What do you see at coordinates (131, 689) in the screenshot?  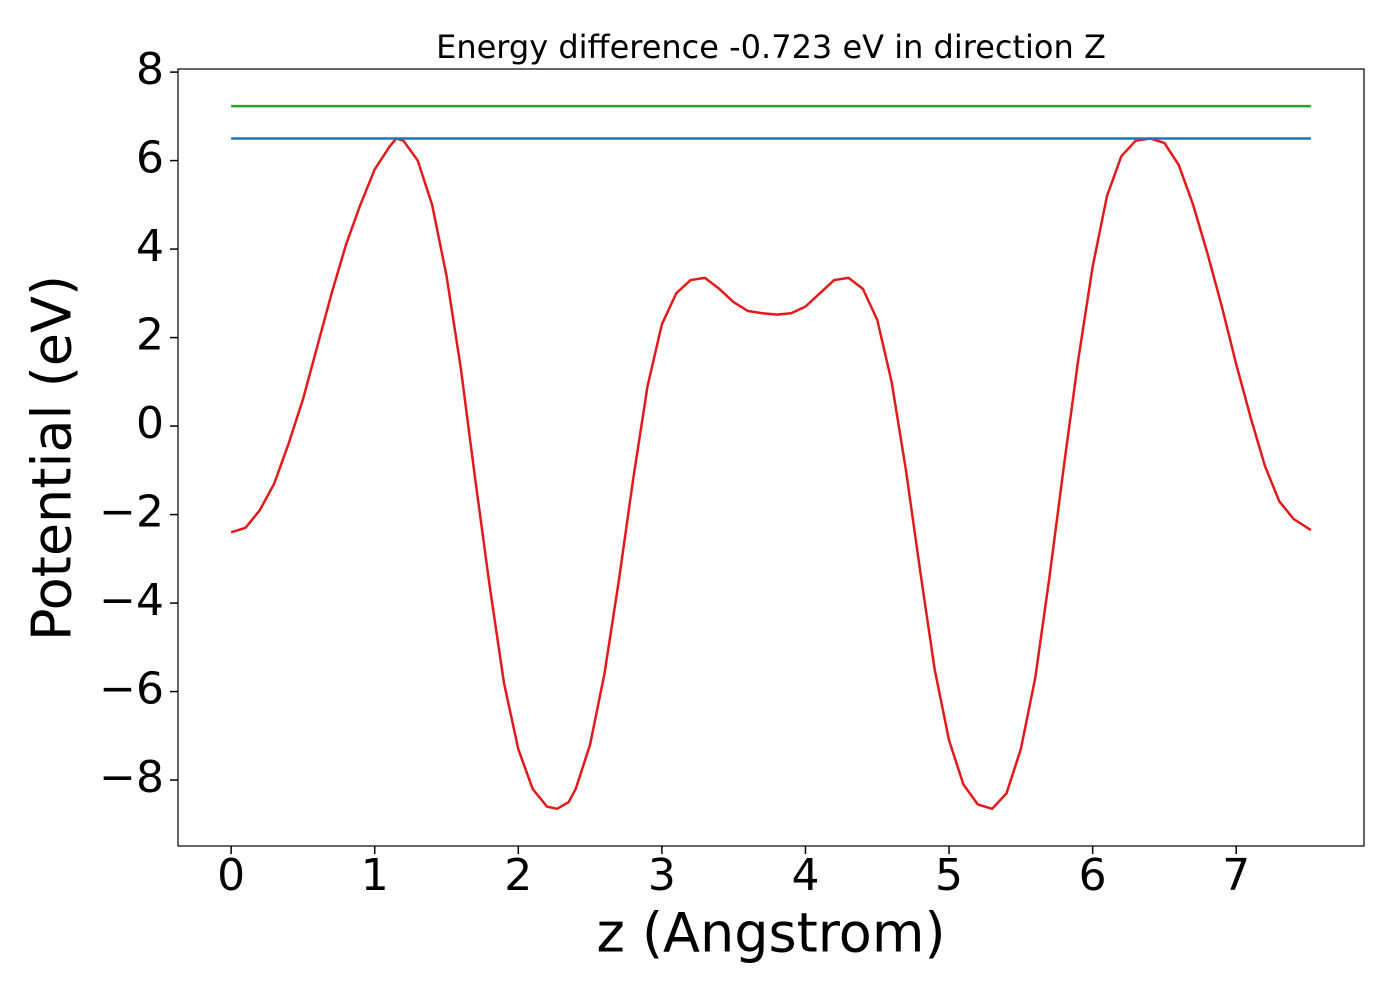 I see `y-tick-label: −6` at bounding box center [131, 689].